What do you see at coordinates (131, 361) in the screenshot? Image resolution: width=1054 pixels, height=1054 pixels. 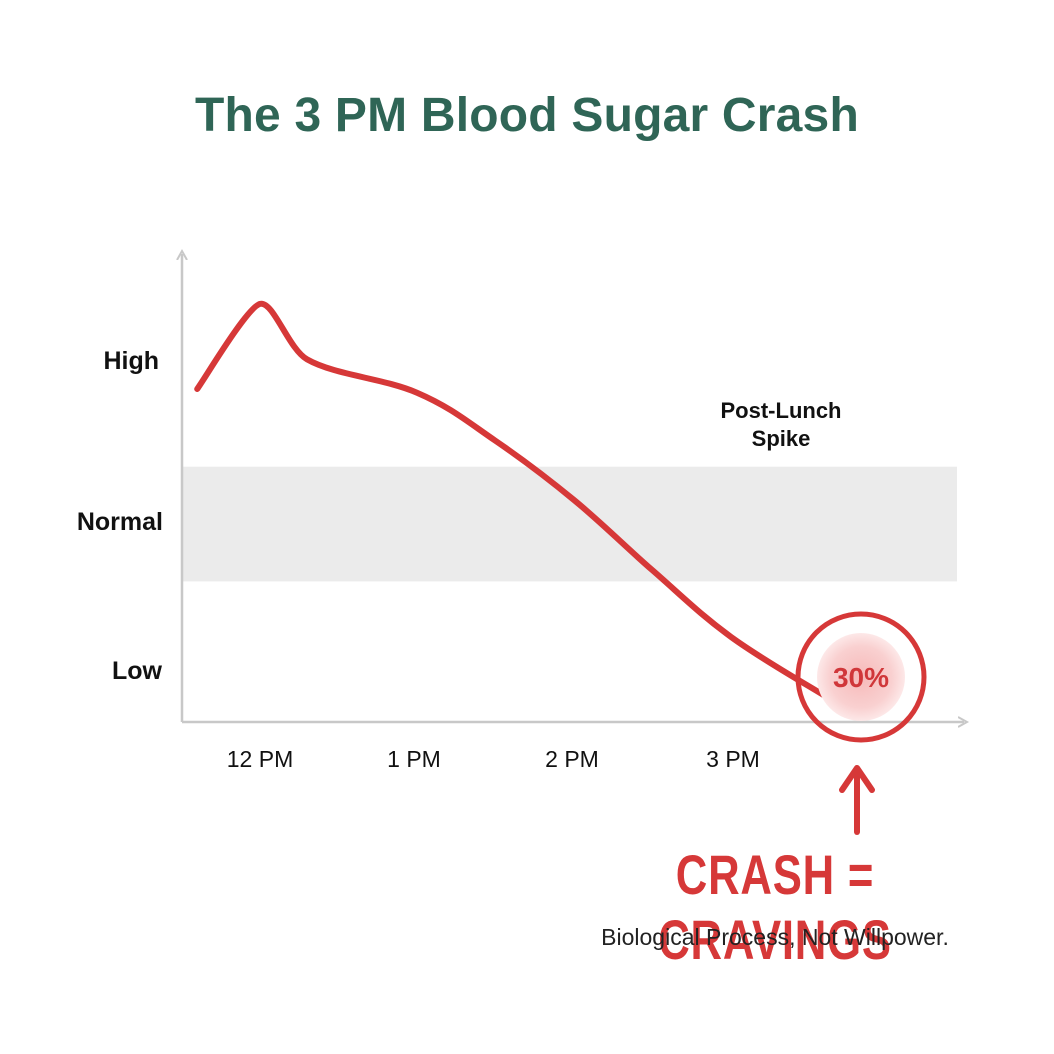 I see `y-tick-label-high: High` at bounding box center [131, 361].